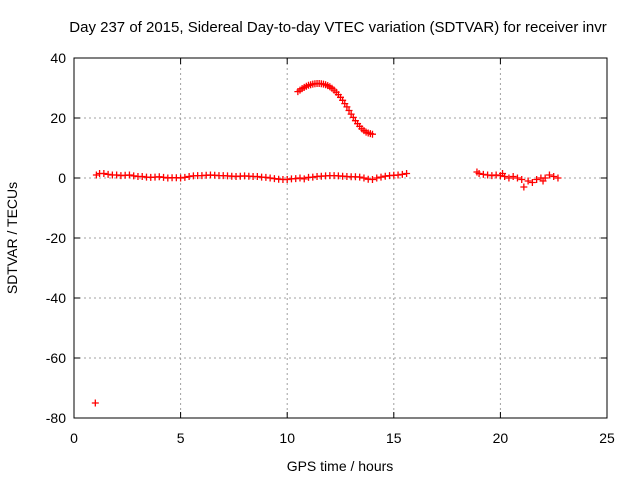 The image size is (640, 480). Describe the element at coordinates (12, 238) in the screenshot. I see `y-axis-label: SDTVAR / TECUs` at that location.